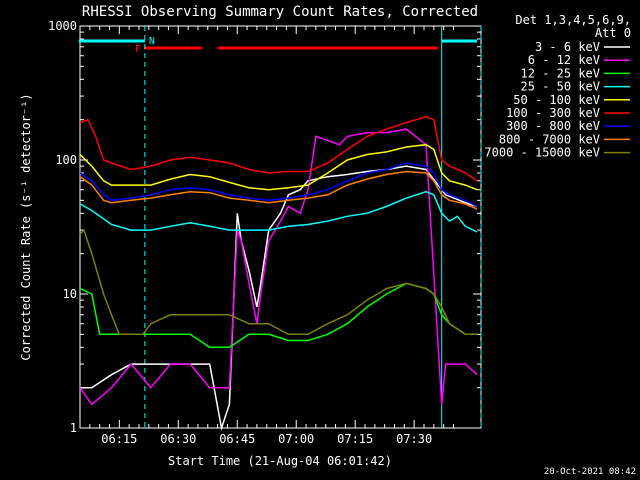  Describe the element at coordinates (138, 49) in the screenshot. I see `flare-flag-label: F` at that location.